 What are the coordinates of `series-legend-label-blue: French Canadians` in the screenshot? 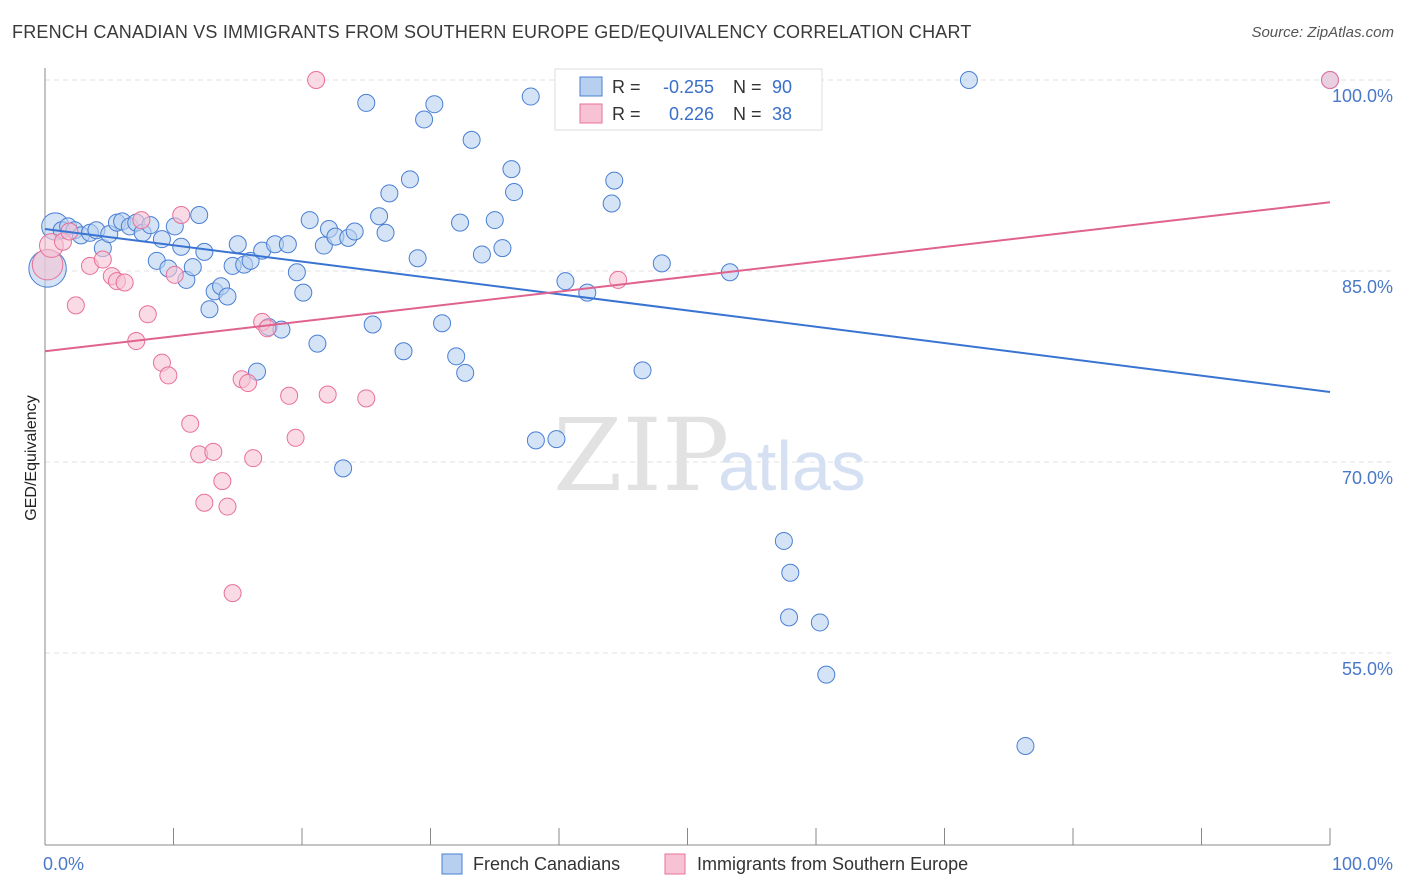 It's located at (546, 864).